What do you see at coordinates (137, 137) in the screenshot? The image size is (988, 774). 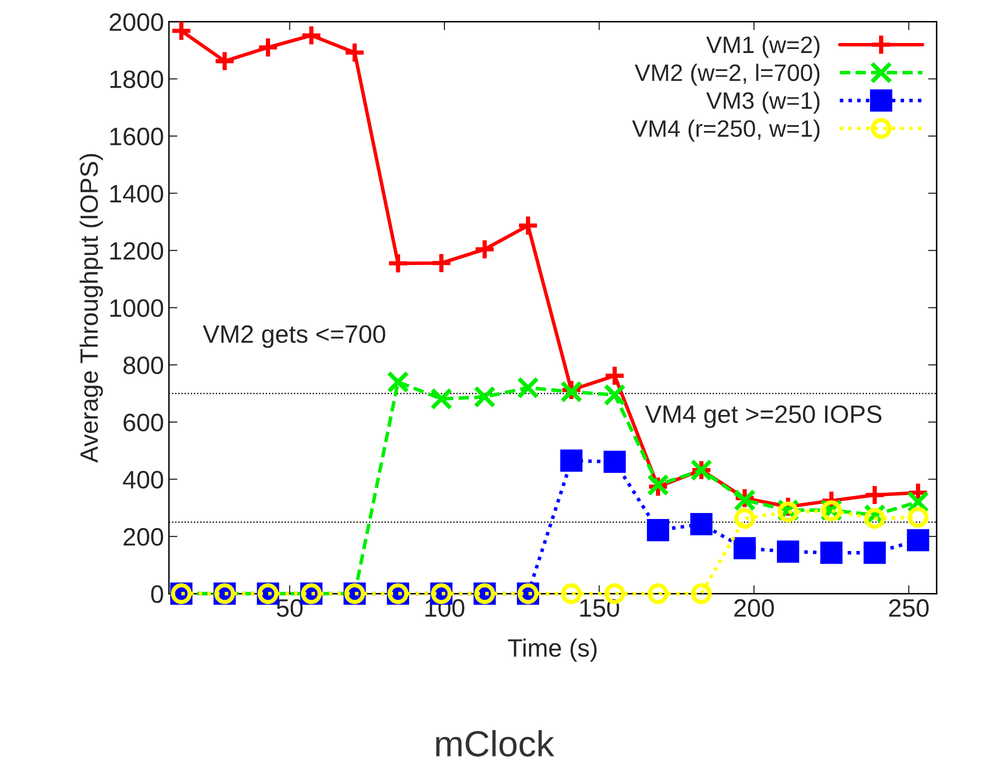 I see `y-tick-label: 1600` at bounding box center [137, 137].